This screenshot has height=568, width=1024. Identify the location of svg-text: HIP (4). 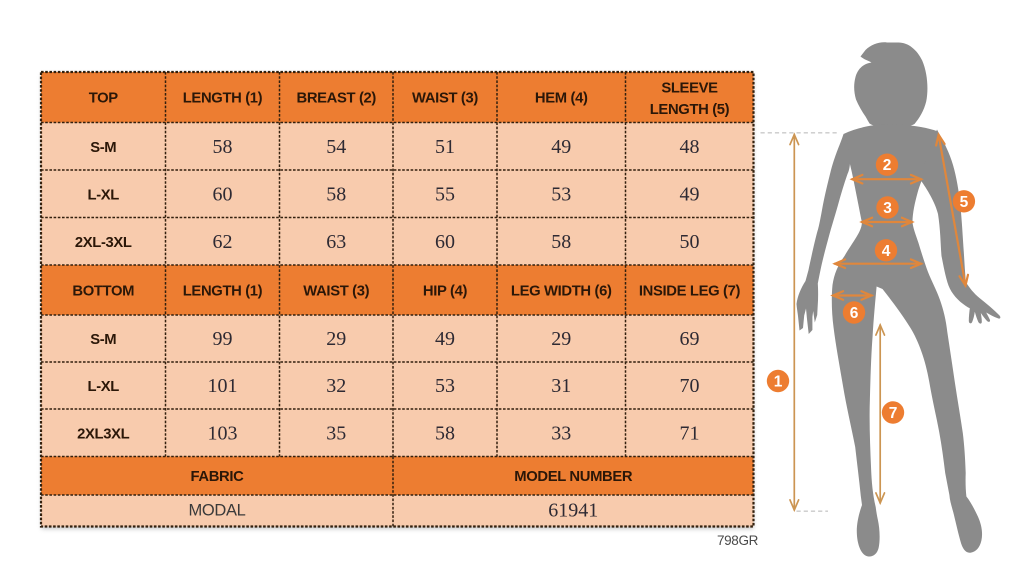
(445, 292).